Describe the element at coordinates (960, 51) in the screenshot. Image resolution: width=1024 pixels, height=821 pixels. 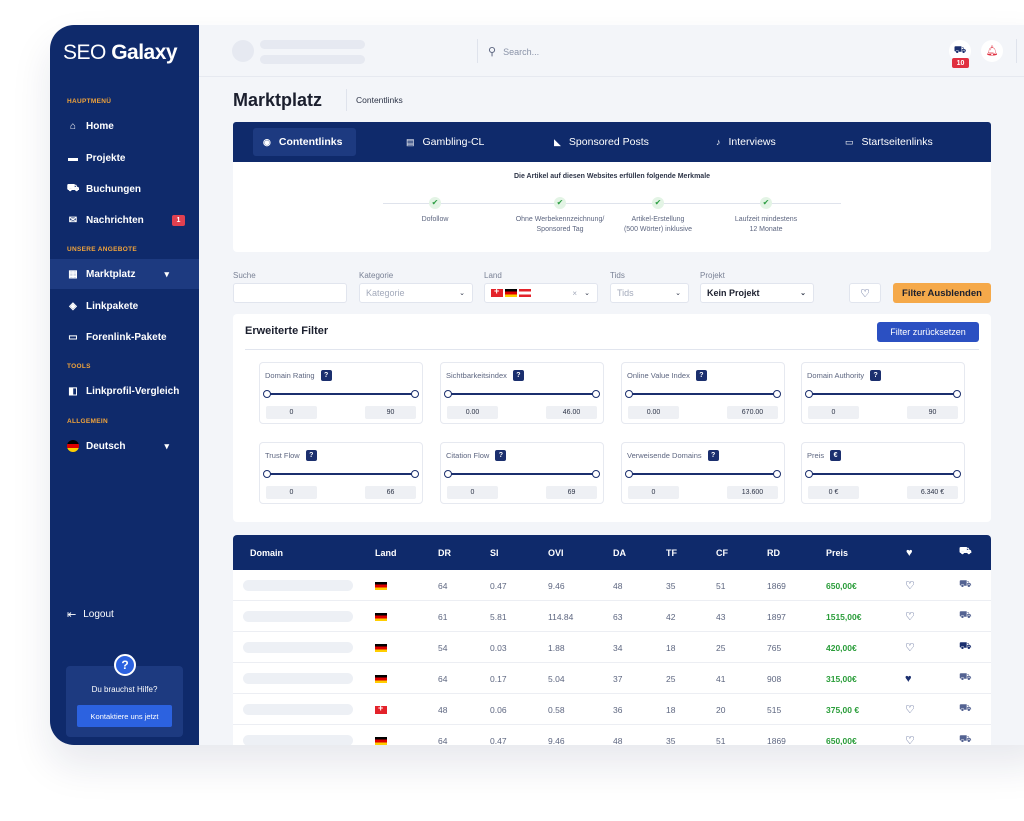
I see `cart-button: ⛟` at that location.